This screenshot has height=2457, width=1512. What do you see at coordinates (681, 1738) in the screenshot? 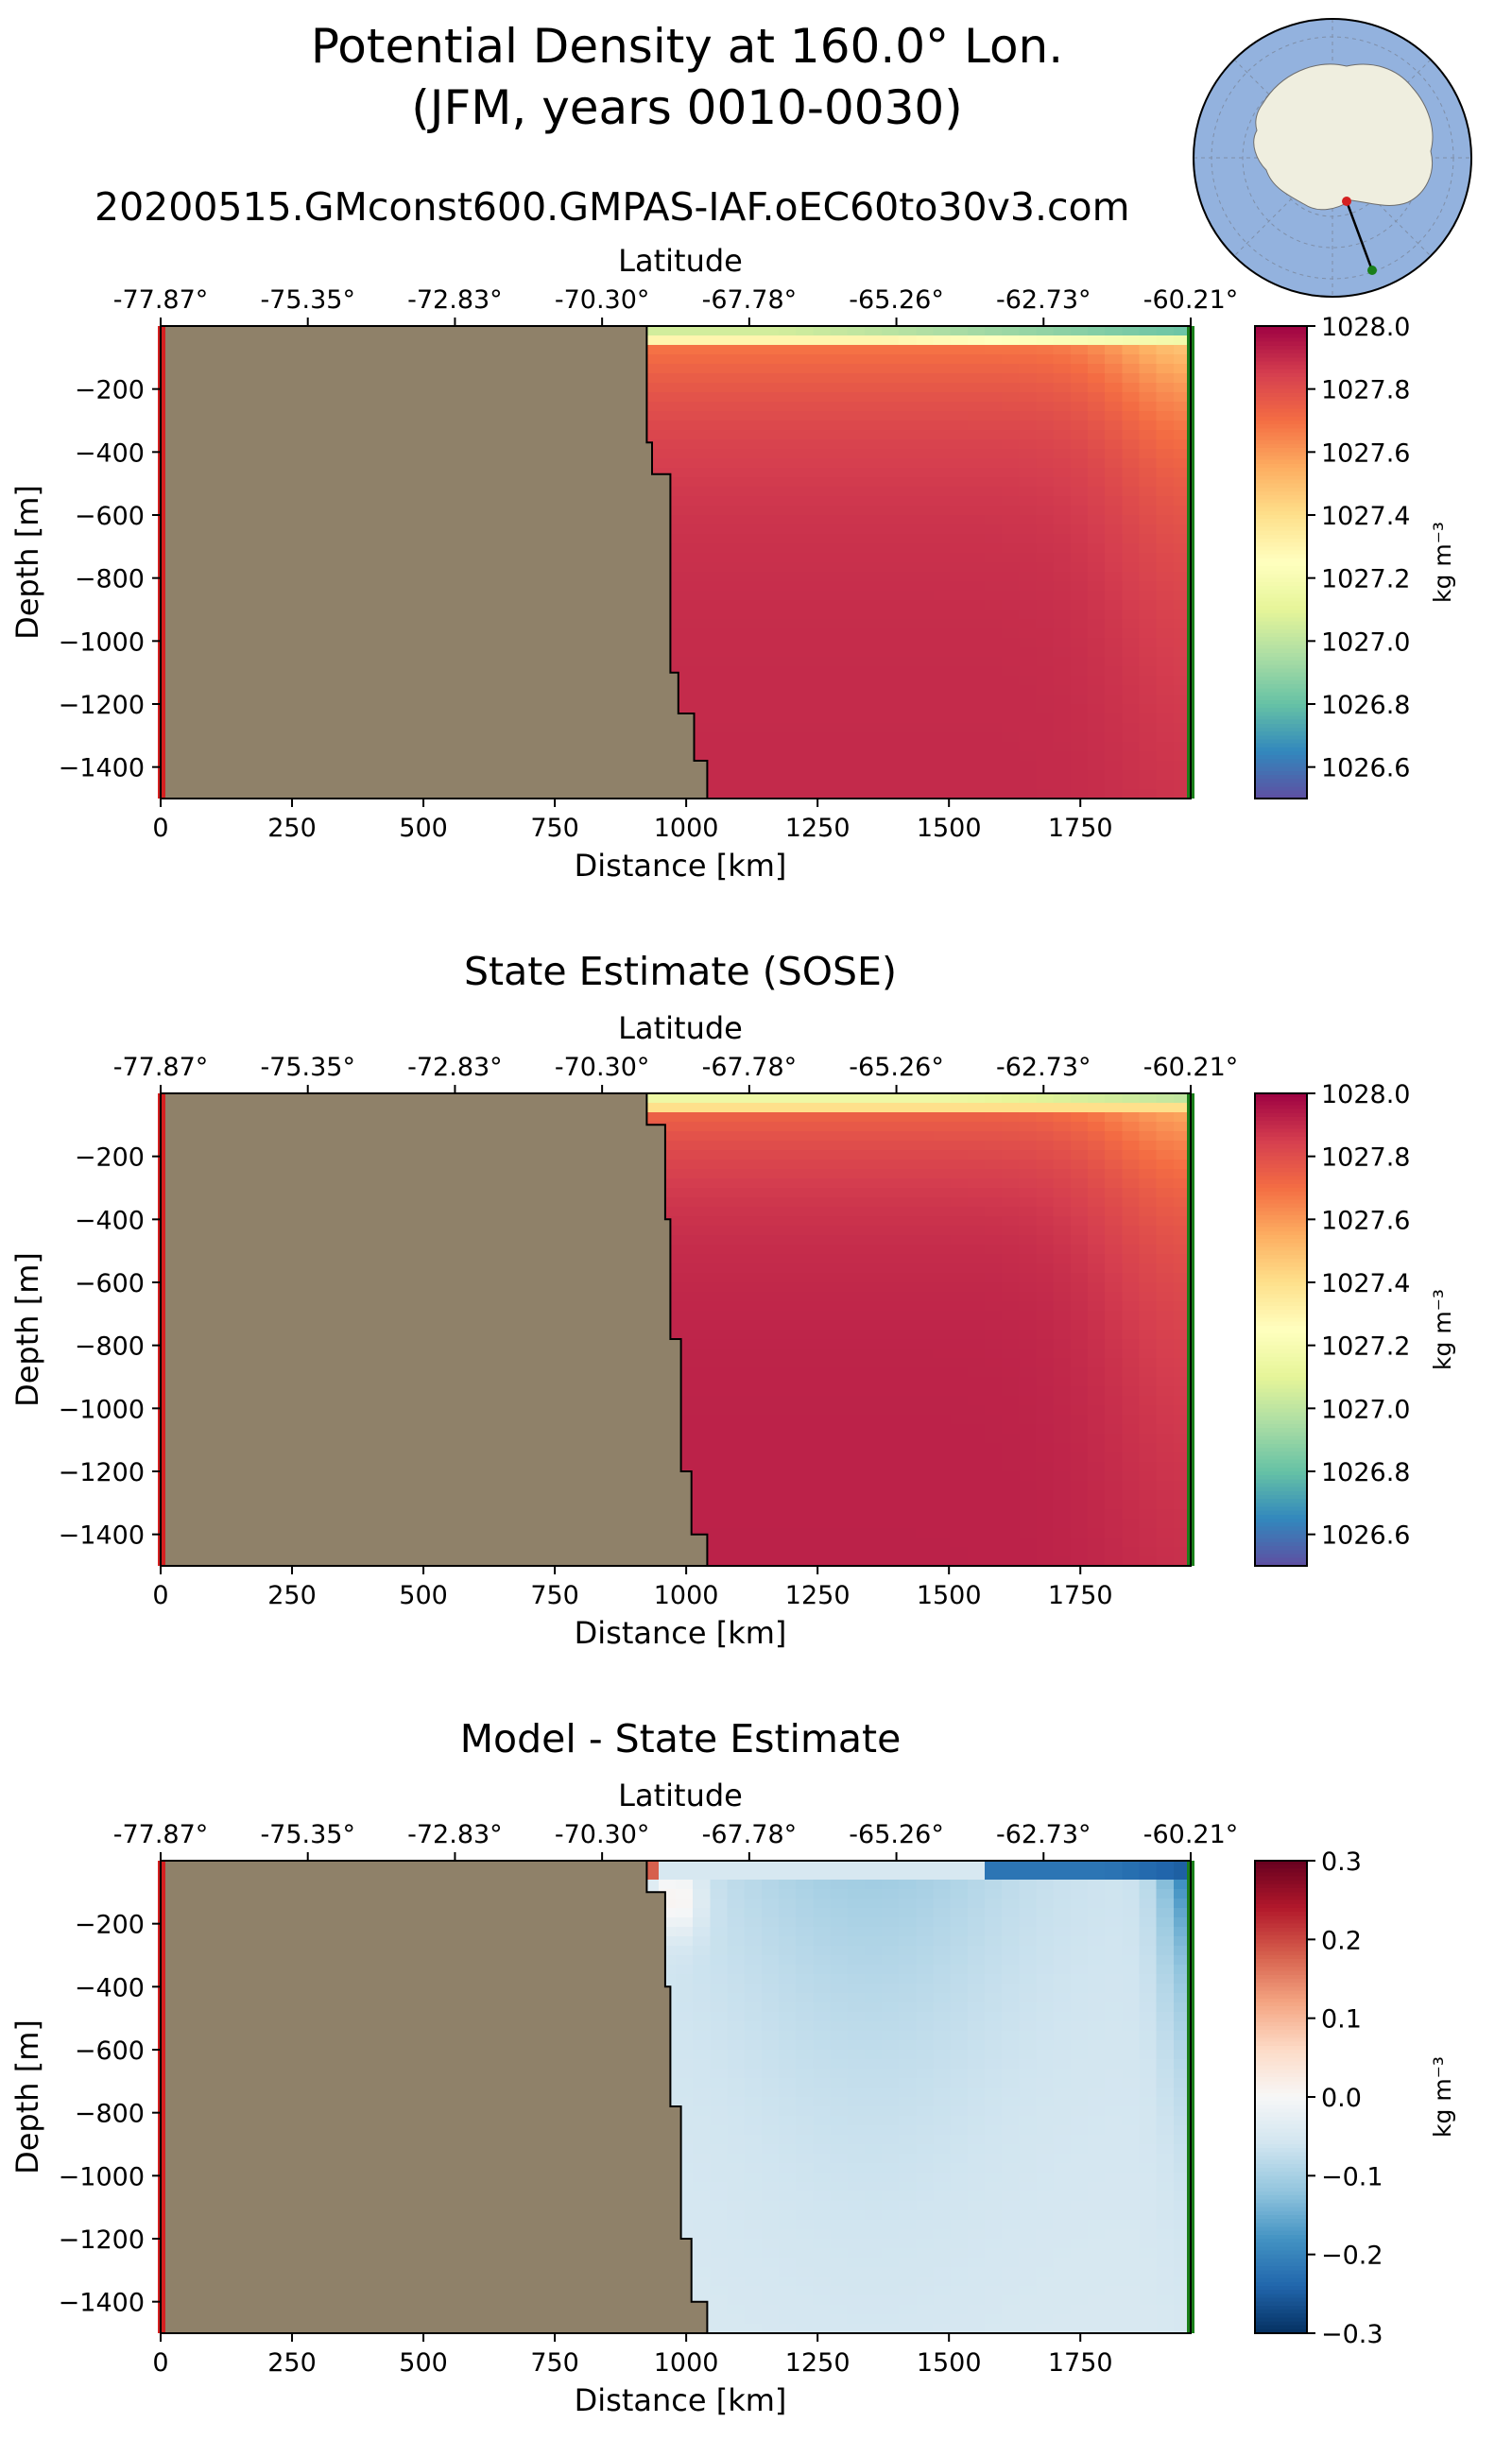
I see `panel-title: Model - State Estimate` at bounding box center [681, 1738].